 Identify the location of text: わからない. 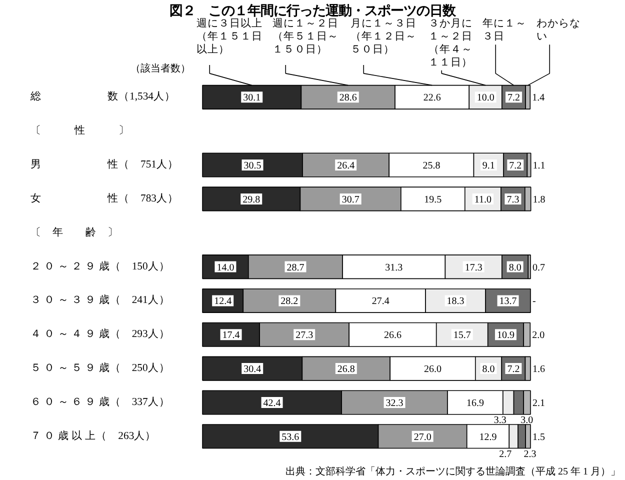
(558, 30).